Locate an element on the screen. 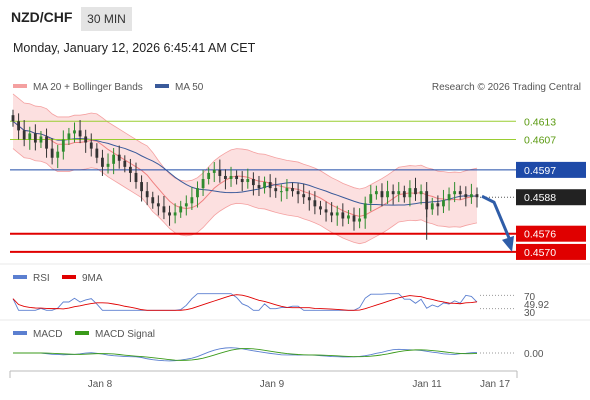 The width and height of the screenshot is (590, 400). x-tick-label: Jan 17 is located at coordinates (495, 384).